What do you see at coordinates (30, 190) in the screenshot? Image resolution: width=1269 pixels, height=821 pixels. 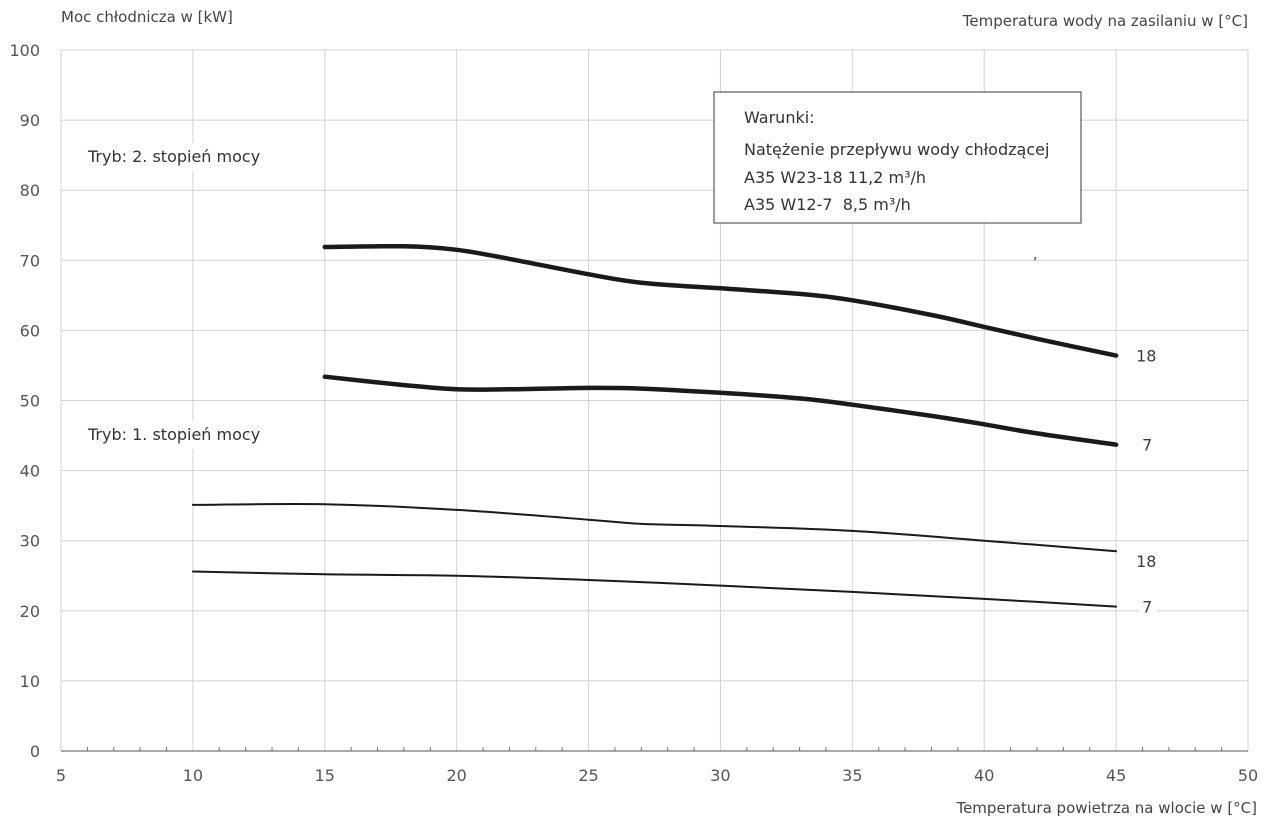 I see `y-tick-label: 80` at bounding box center [30, 190].